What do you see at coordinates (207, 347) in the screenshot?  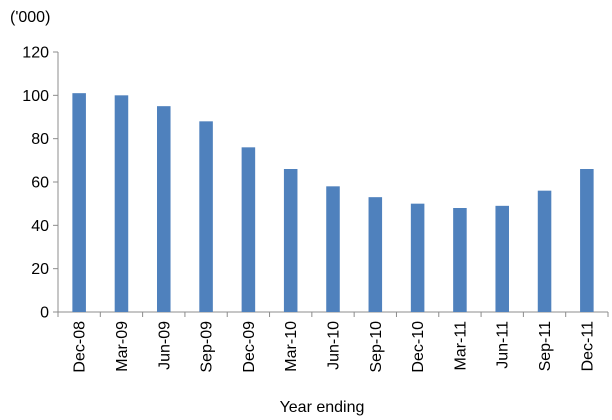 I see `x-tick-label: Sep-09` at bounding box center [207, 347].